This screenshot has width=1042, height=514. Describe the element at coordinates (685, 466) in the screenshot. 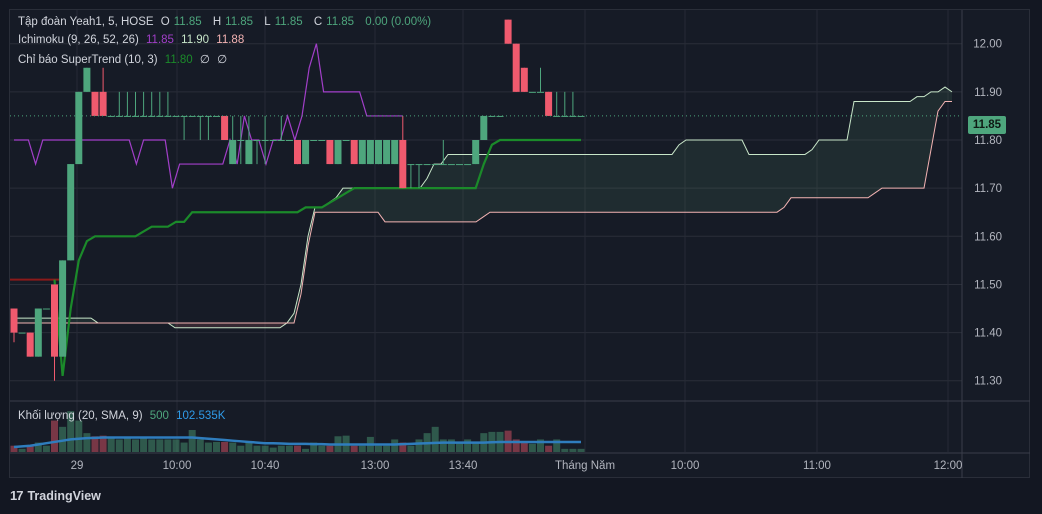

I see `x-tick-label-6: 10:00` at that location.